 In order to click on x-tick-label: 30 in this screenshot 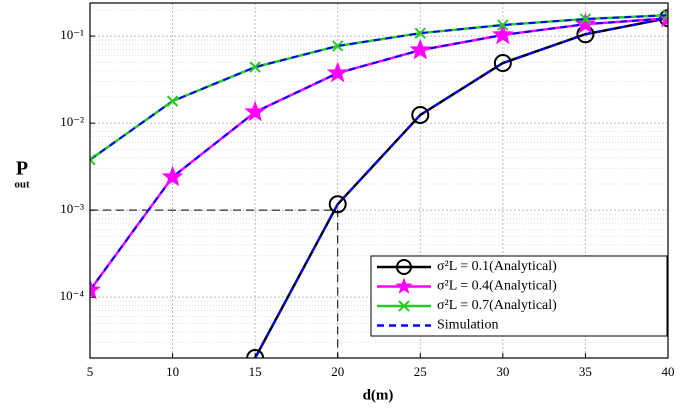, I will do `click(502, 371)`.